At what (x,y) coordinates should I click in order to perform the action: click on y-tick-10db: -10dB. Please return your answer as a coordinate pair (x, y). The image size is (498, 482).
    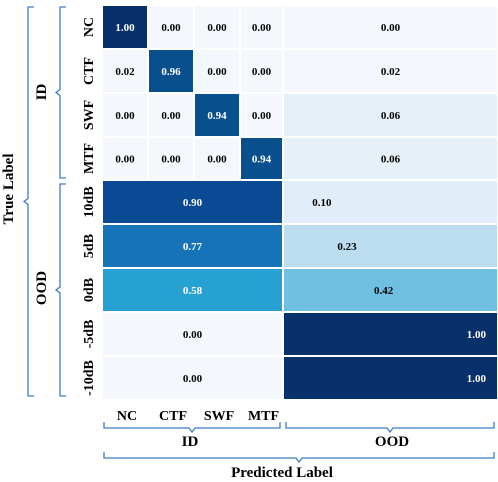
    Looking at the image, I should click on (89, 378).